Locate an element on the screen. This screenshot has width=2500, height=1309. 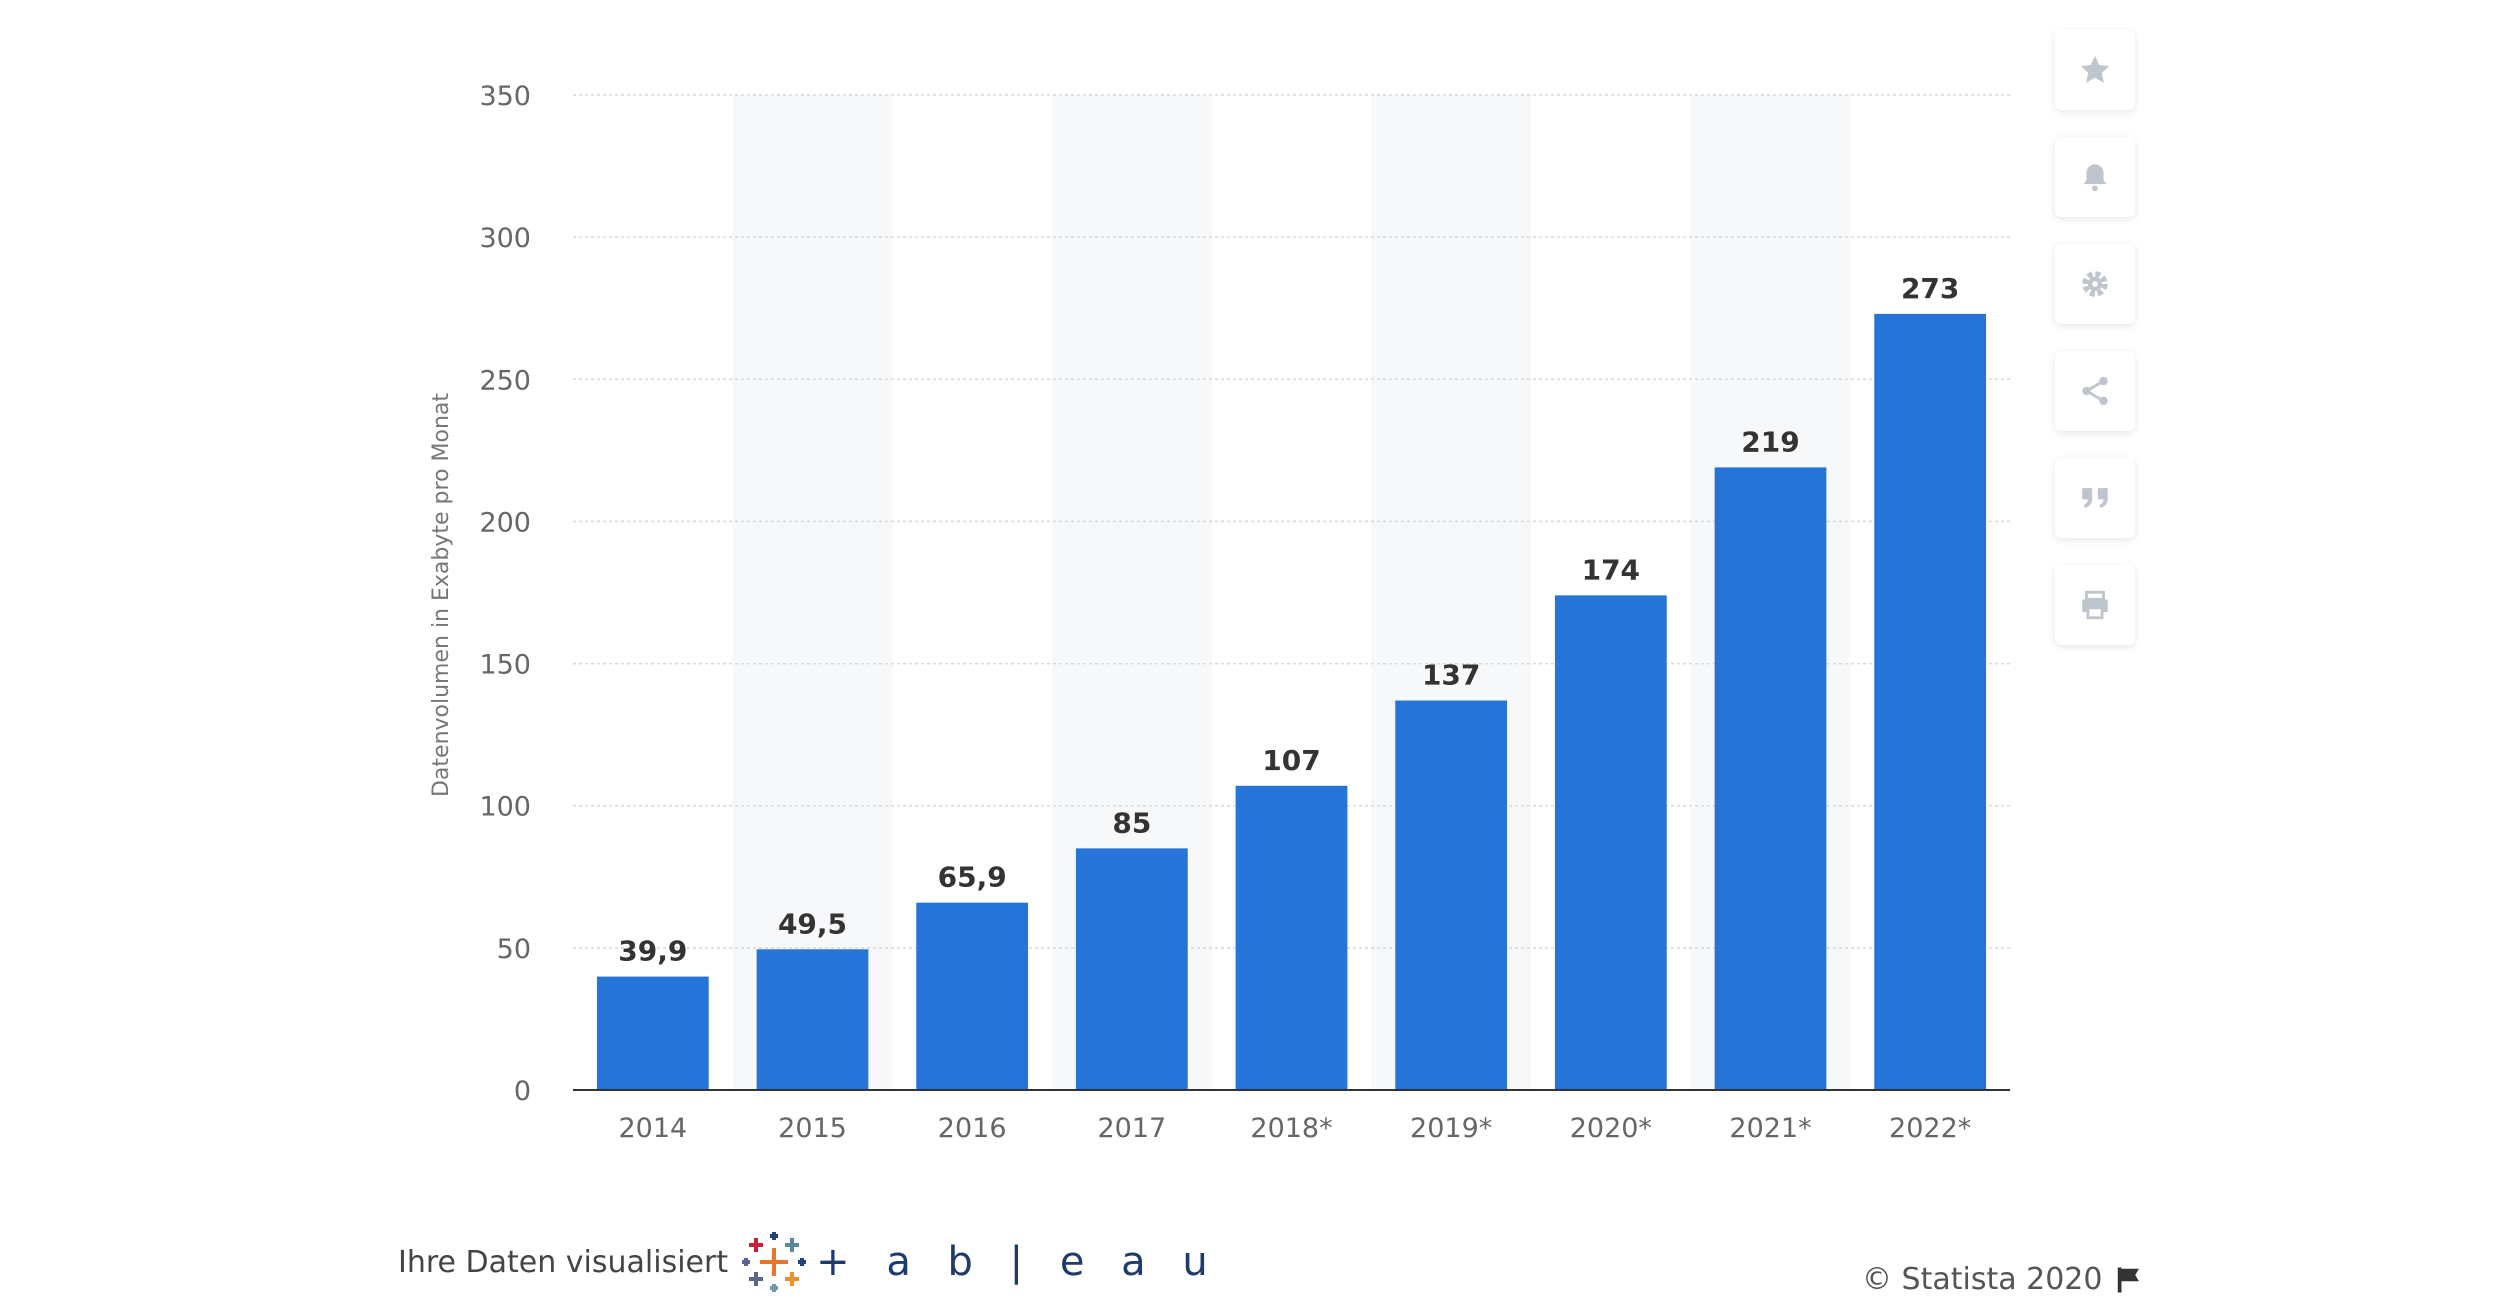
y-tick-label: 0 is located at coordinates (522, 1091).